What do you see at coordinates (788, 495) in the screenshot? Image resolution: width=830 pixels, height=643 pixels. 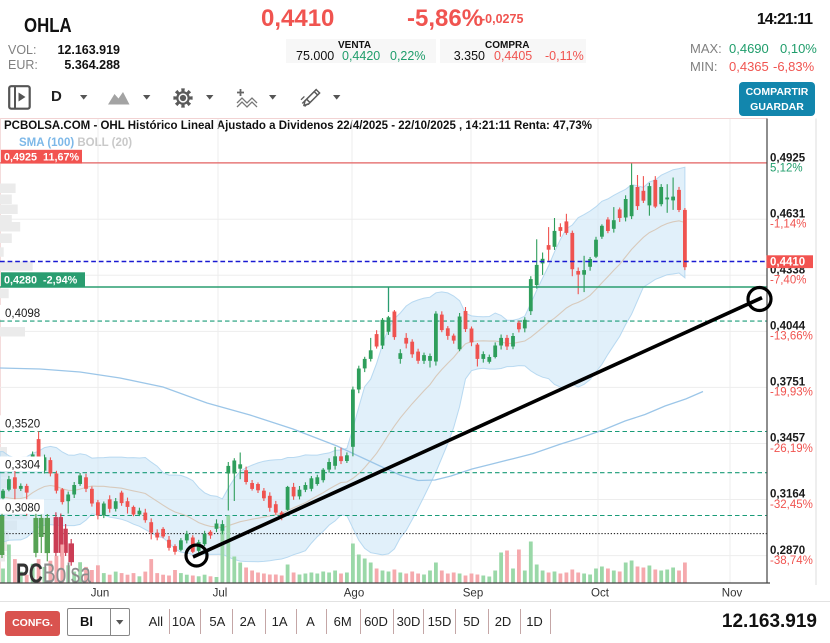 I see `svg-text: 0,3164` at bounding box center [788, 495].